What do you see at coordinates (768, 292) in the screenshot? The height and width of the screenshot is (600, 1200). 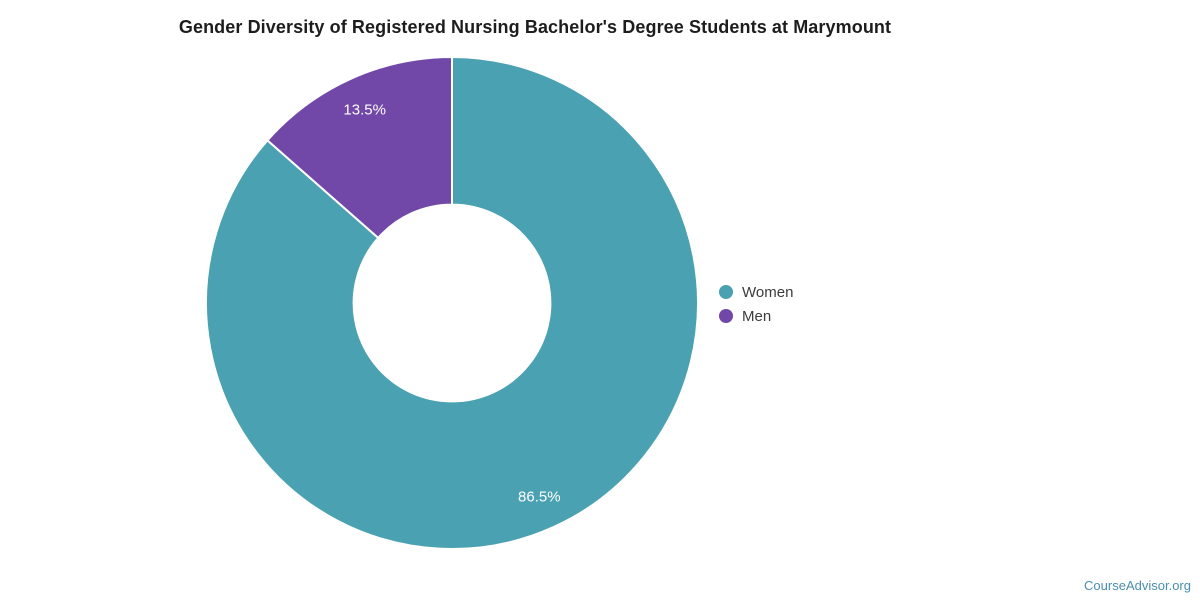 I see `legend-label-women: Women` at bounding box center [768, 292].